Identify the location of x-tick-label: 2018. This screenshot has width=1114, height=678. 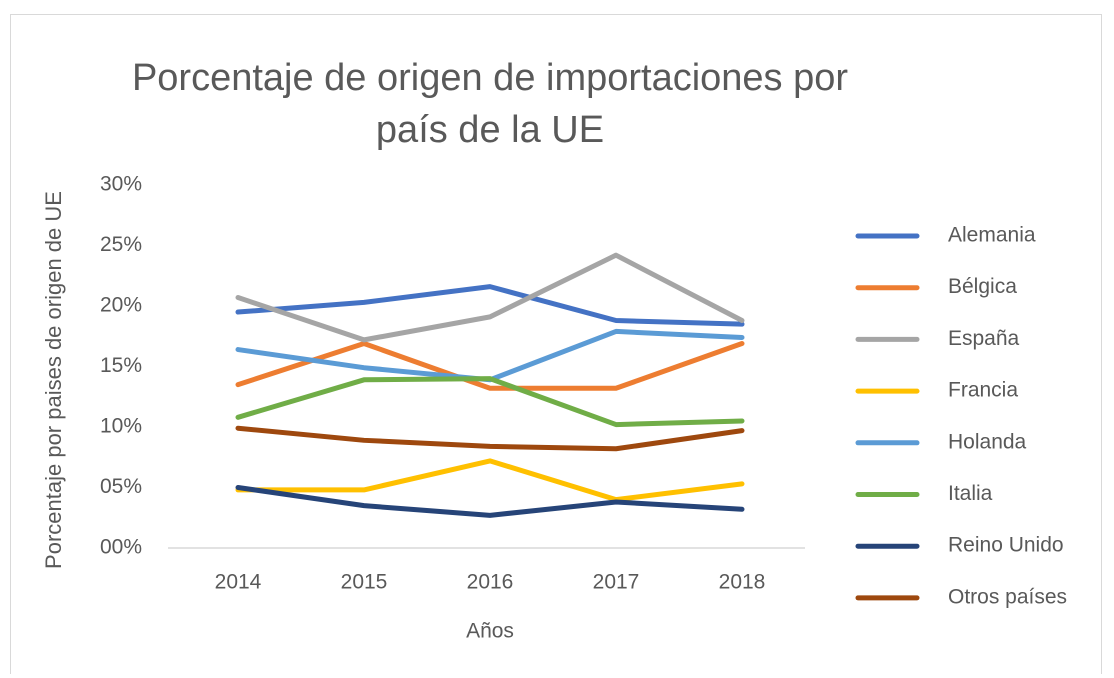
(742, 582).